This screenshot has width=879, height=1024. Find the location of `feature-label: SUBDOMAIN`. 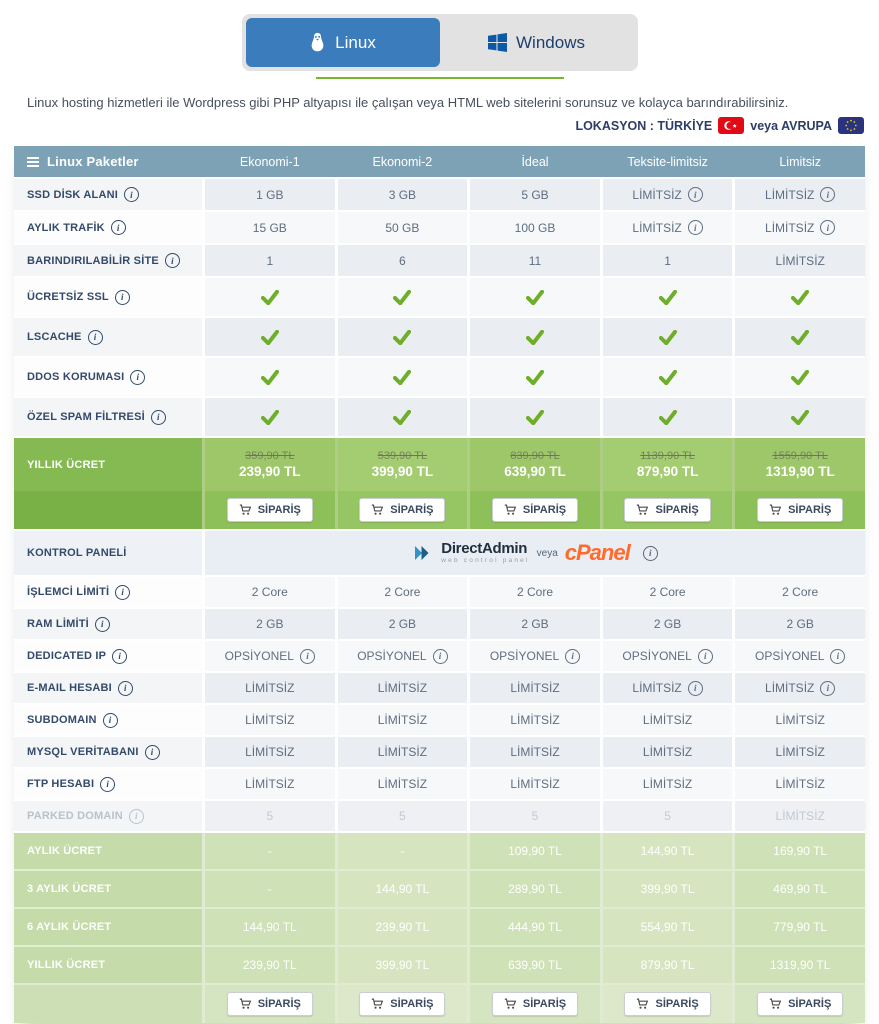

feature-label: SUBDOMAIN is located at coordinates (108, 720).